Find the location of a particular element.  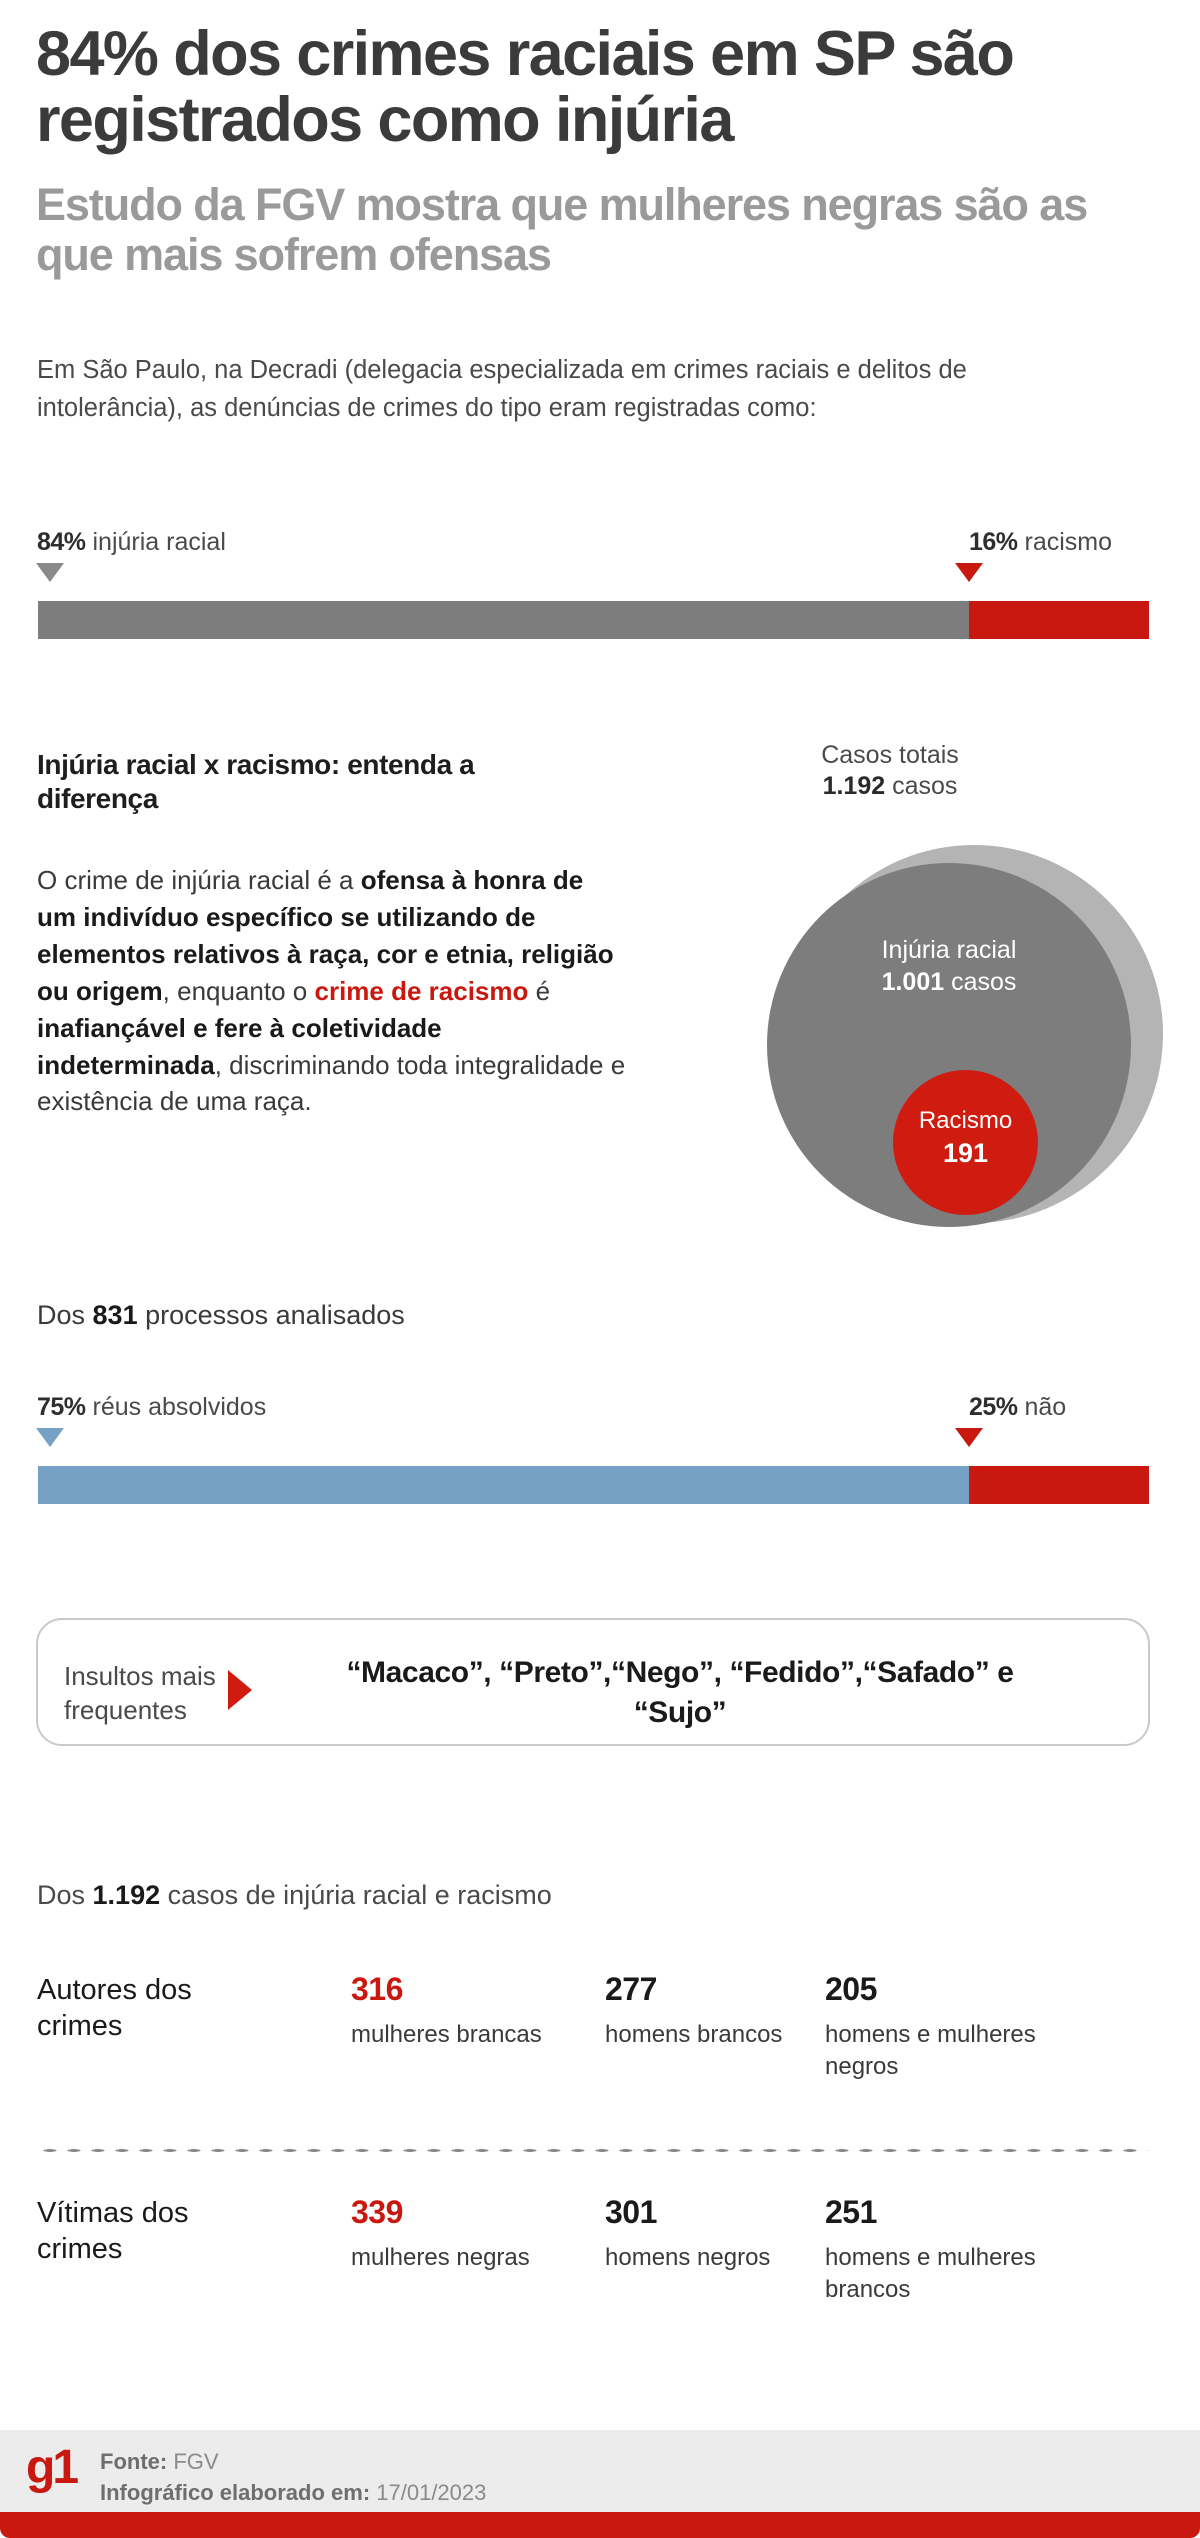

definition-text-3: é is located at coordinates (539, 990).